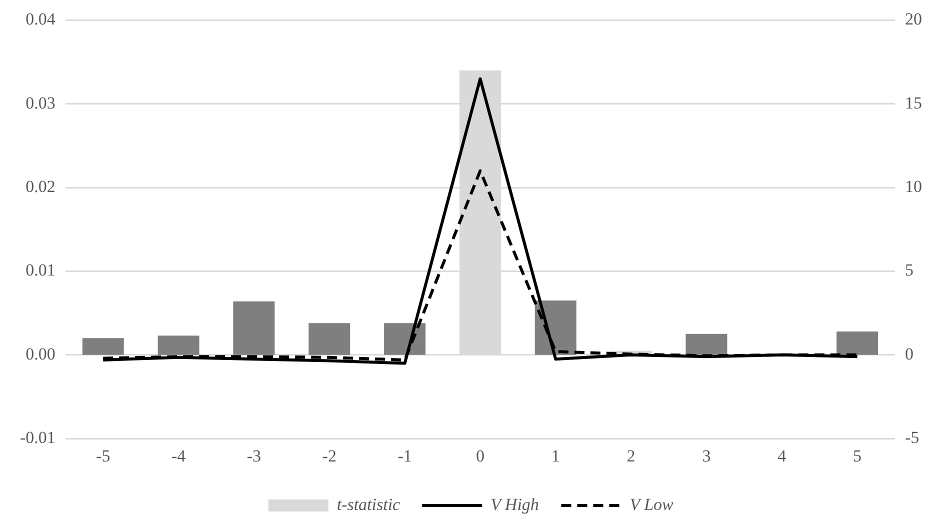 The height and width of the screenshot is (529, 942). What do you see at coordinates (782, 456) in the screenshot?
I see `x-tick-label: 4` at bounding box center [782, 456].